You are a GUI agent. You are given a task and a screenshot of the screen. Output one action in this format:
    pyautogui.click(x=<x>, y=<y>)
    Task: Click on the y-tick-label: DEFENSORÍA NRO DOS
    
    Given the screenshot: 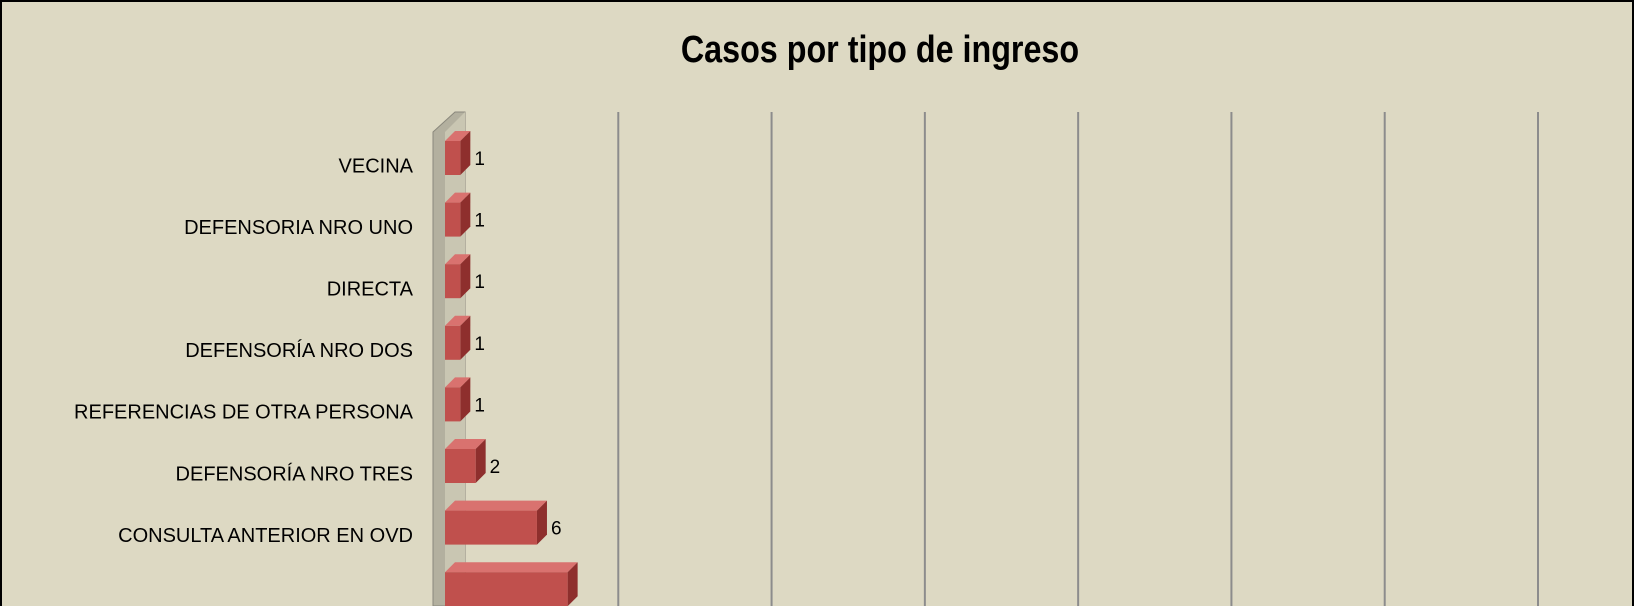 What is the action you would take?
    pyautogui.click(x=299, y=350)
    